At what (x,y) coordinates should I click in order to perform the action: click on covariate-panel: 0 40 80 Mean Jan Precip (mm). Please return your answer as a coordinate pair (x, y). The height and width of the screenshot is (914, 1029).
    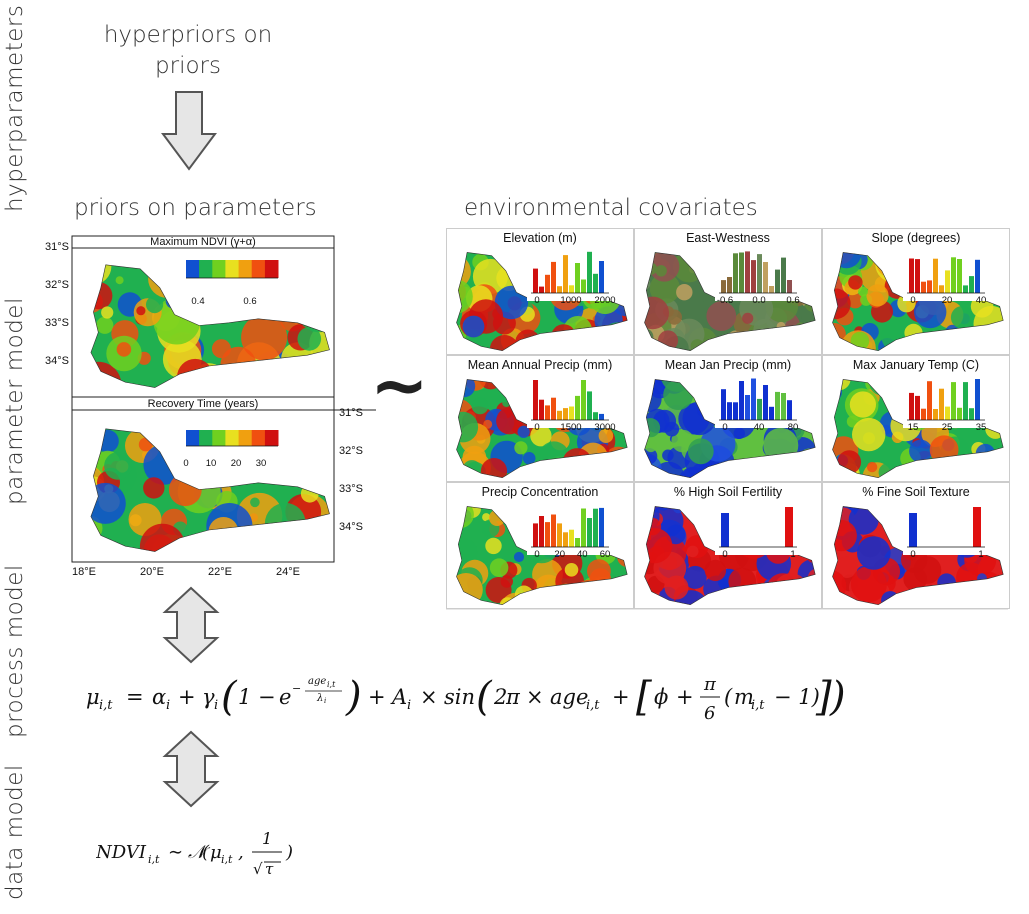
    Looking at the image, I should click on (728, 418).